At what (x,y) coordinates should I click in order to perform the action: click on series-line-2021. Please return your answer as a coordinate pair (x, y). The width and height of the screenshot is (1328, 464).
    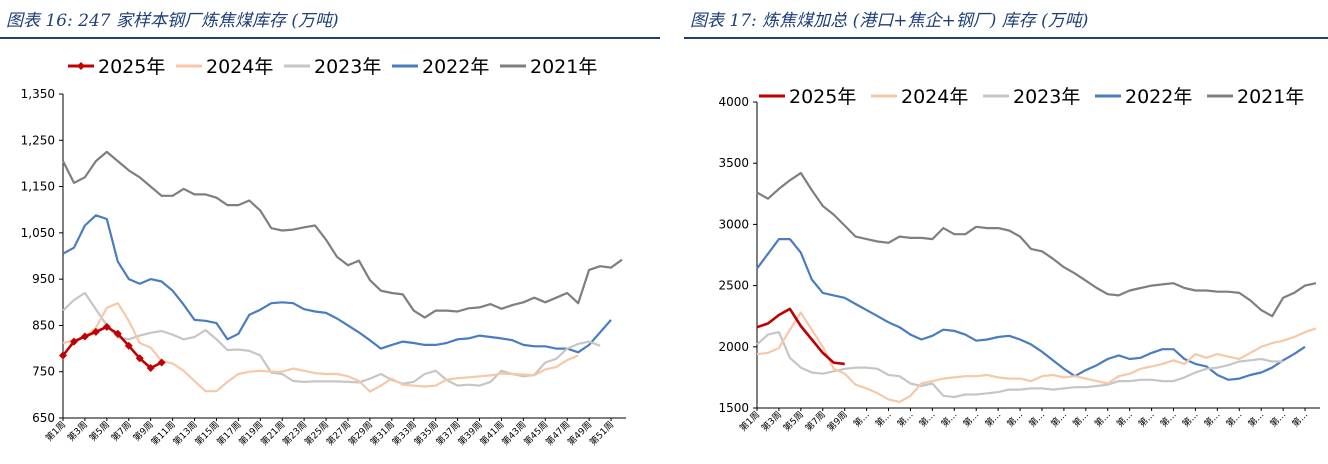
    Looking at the image, I should click on (1036, 244).